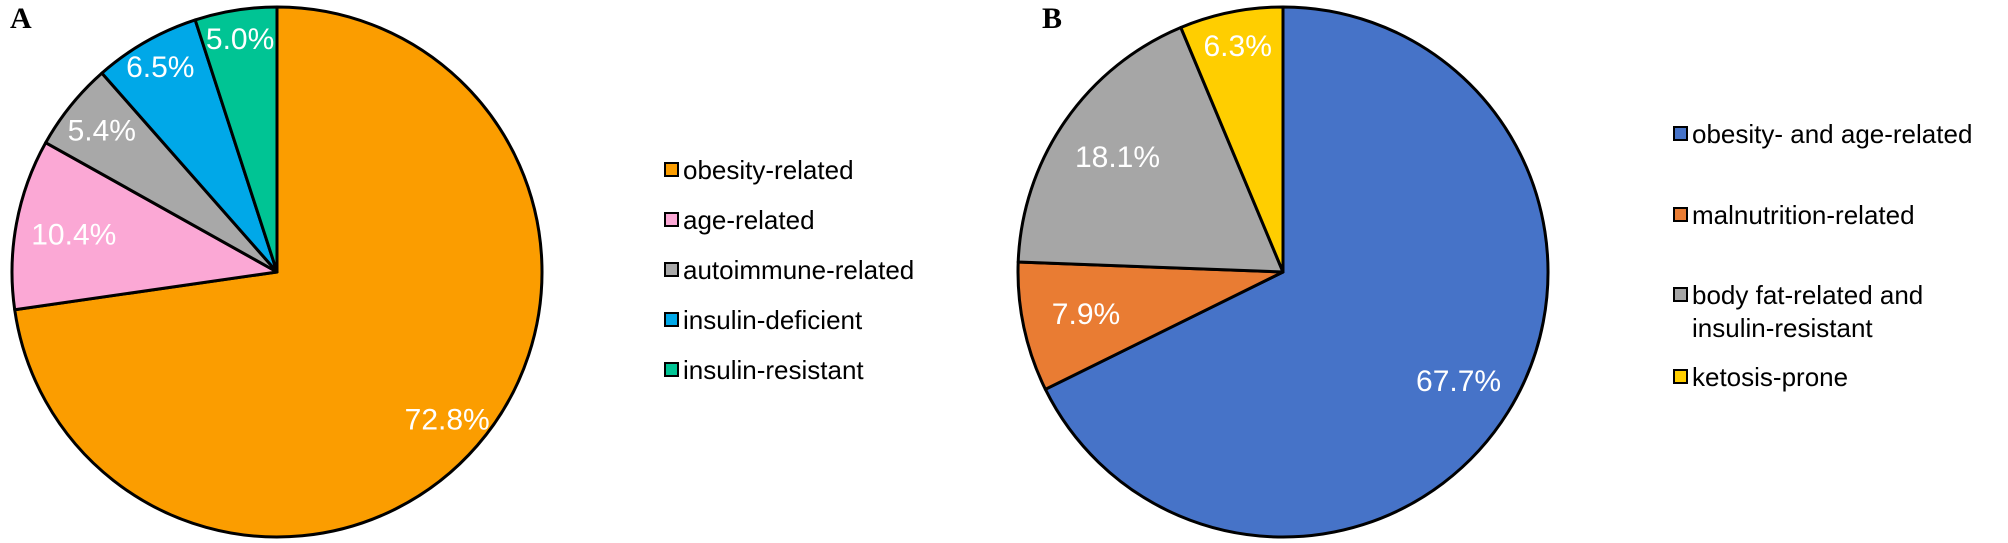 The height and width of the screenshot is (543, 2008). Describe the element at coordinates (799, 269) in the screenshot. I see `legend-label-autoimmune-related: autoimmune-related` at that location.